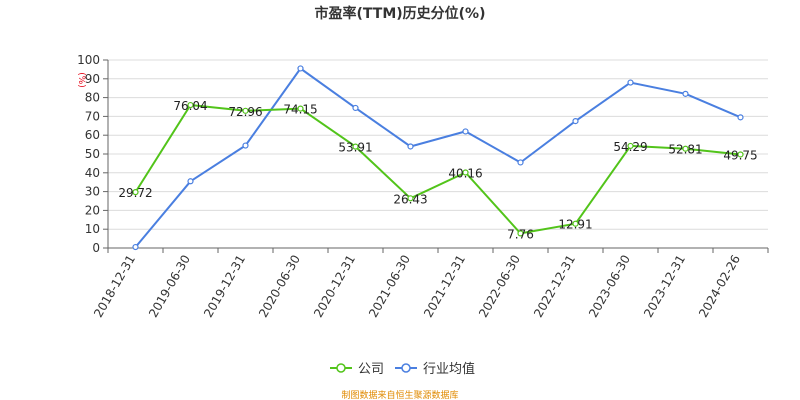  Describe the element at coordinates (444, 286) in the screenshot. I see `x-tick-label: 2021-12-31` at that location.